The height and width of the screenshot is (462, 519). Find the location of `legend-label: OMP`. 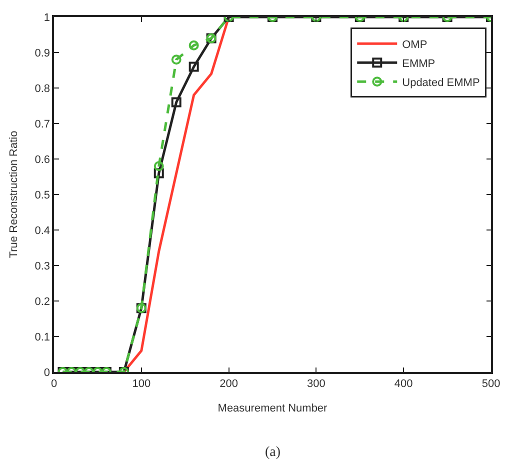

legend-label: OMP is located at coordinates (415, 44).